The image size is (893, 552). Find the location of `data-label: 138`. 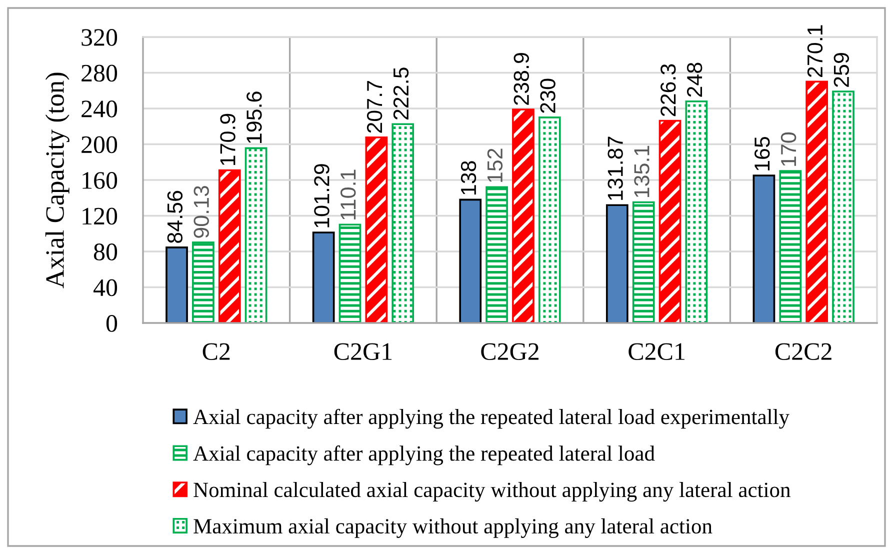

data-label: 138 is located at coordinates (468, 177).